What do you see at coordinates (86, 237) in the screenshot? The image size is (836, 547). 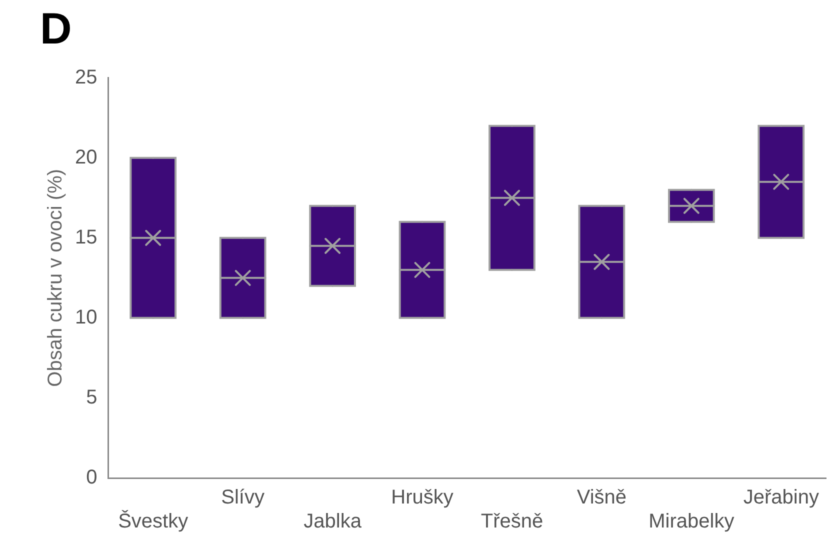 I see `y-tick-label: 15` at bounding box center [86, 237].